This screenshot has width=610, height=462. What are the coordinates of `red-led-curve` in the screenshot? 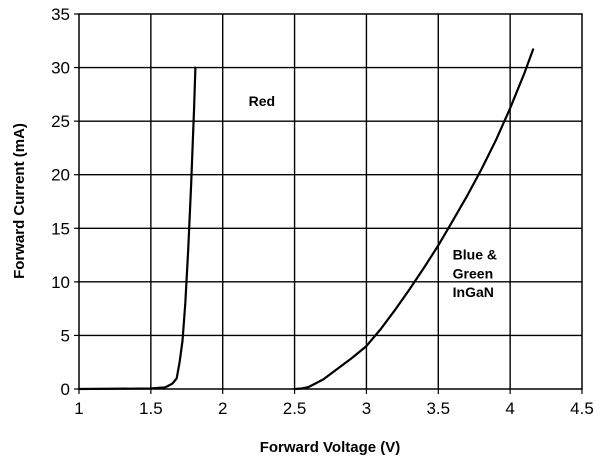 It's located at (137, 228).